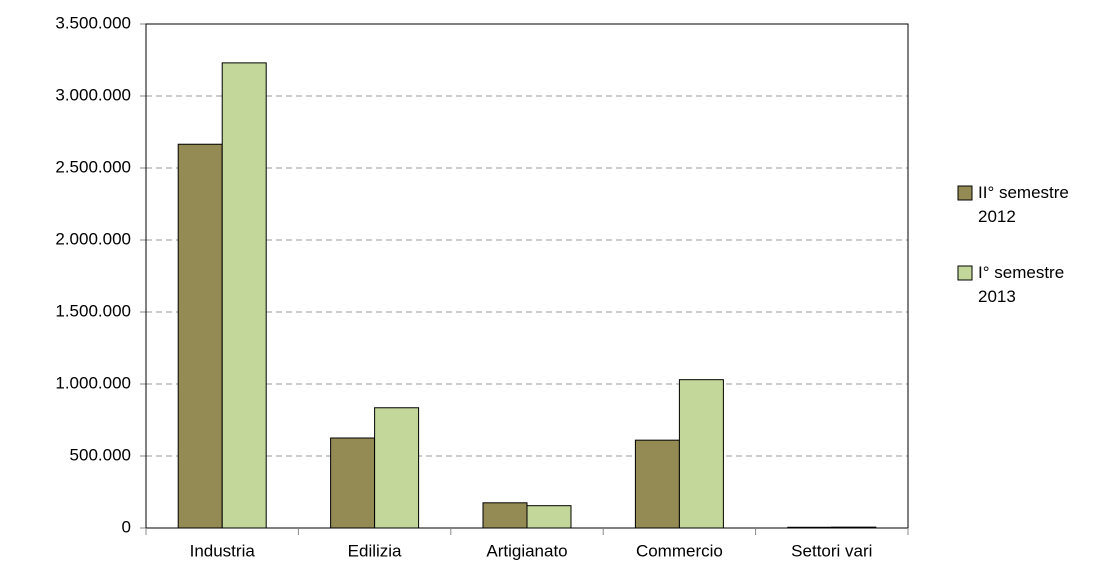 This screenshot has height=572, width=1111. Describe the element at coordinates (679, 550) in the screenshot. I see `x-tick-label: Commercio` at that location.